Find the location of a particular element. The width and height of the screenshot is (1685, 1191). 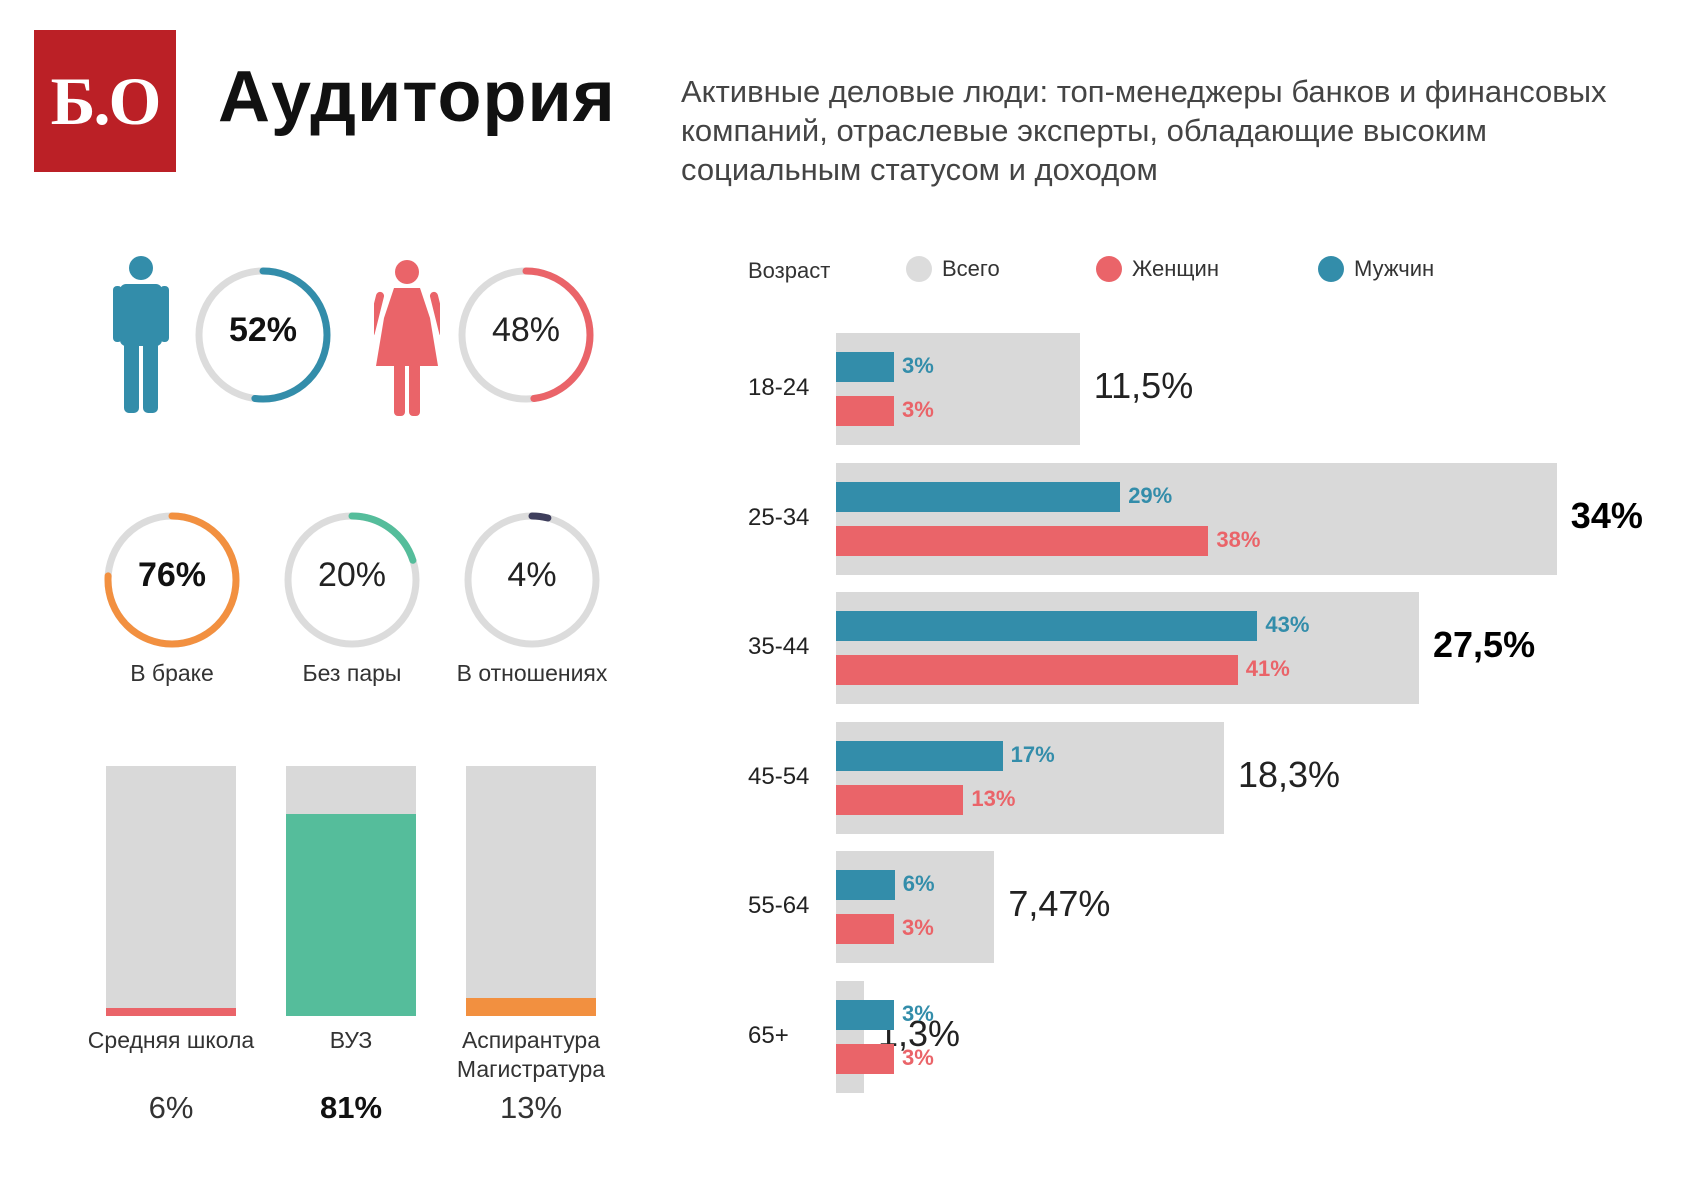

legend-male-text: Мужчин is located at coordinates (1394, 268).